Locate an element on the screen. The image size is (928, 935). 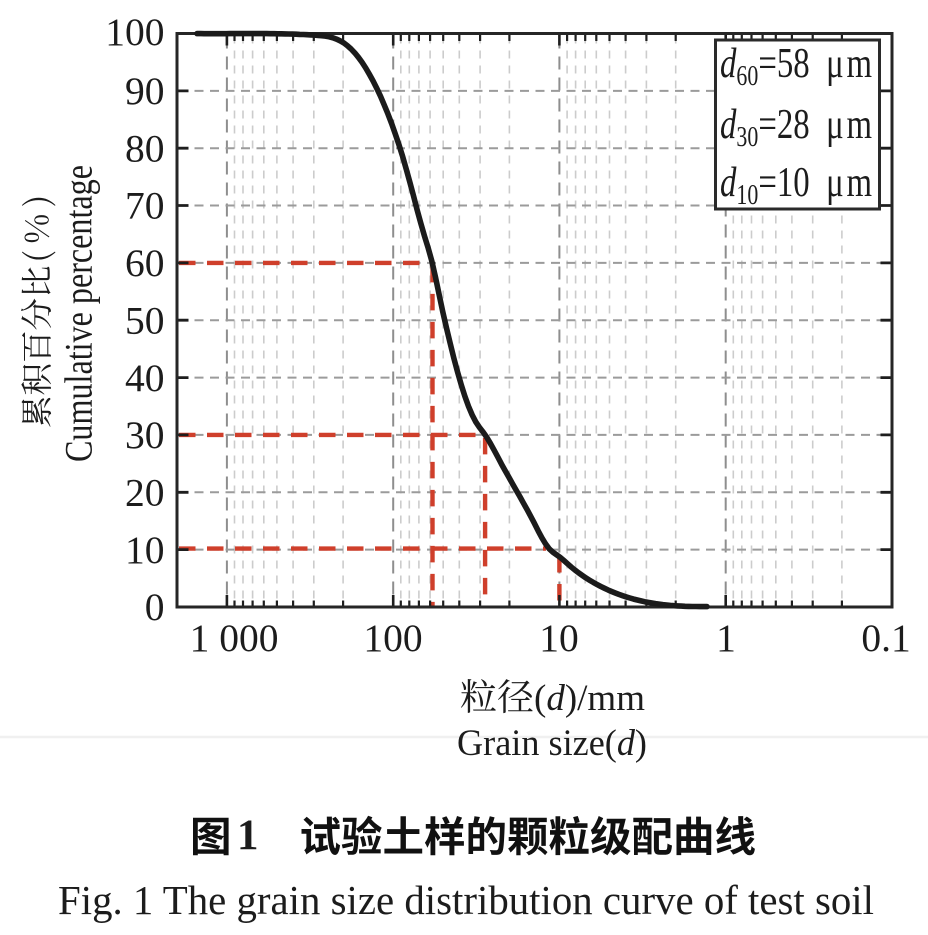
svg-text: 80 is located at coordinates (145, 148).